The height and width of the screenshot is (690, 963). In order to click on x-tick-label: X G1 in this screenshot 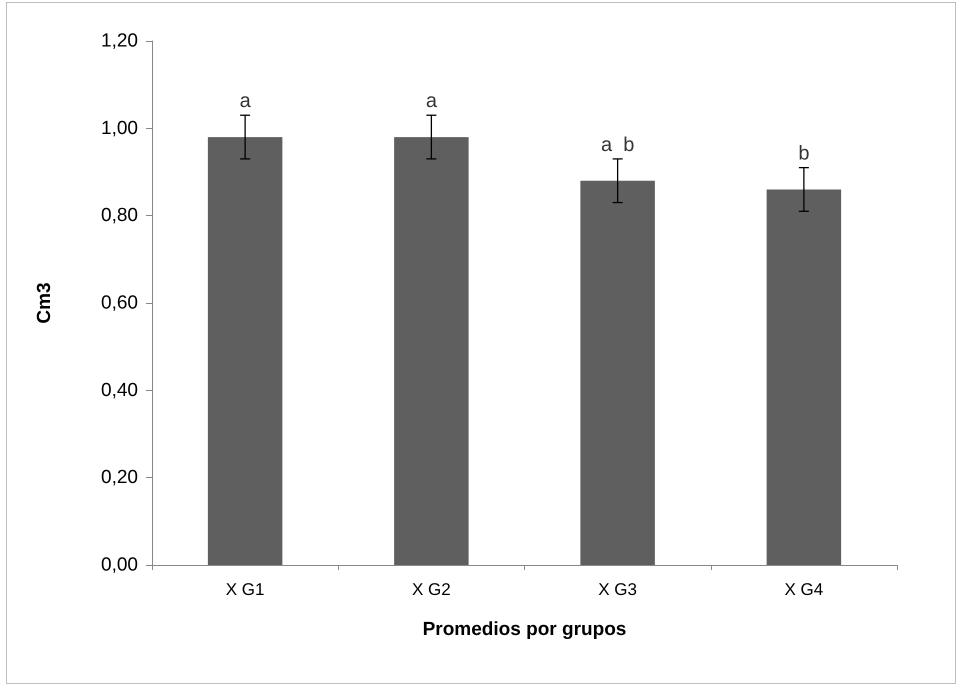, I will do `click(245, 589)`.